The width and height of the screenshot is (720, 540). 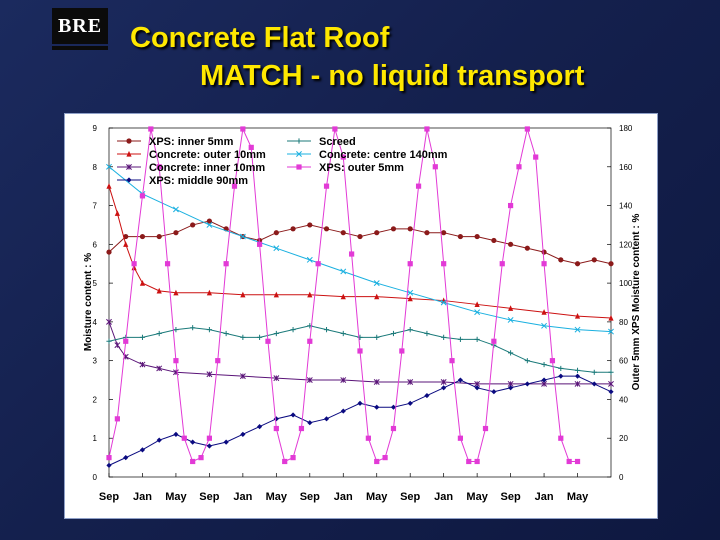 I want to click on legend-label: Concrete: centre 140mm, so click(x=383, y=155).